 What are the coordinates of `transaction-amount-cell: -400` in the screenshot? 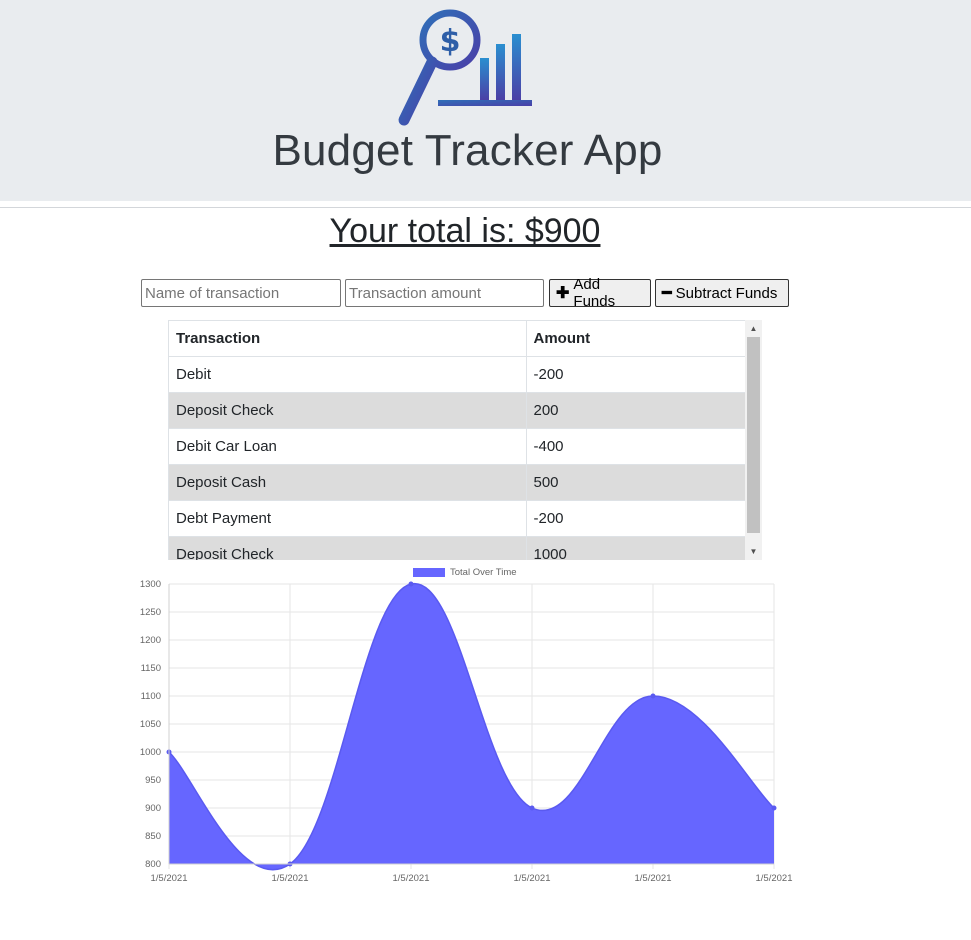 It's located at (636, 446).